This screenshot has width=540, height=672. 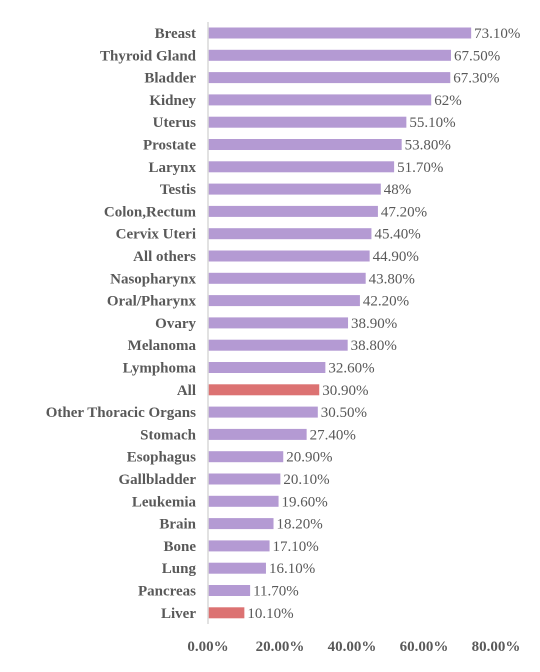 I want to click on value-label-colon-rectum: 47.20%, so click(x=404, y=212).